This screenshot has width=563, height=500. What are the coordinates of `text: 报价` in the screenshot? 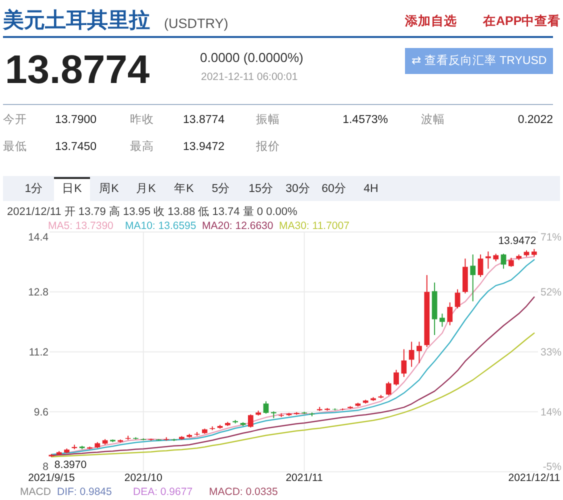 It's located at (267, 146).